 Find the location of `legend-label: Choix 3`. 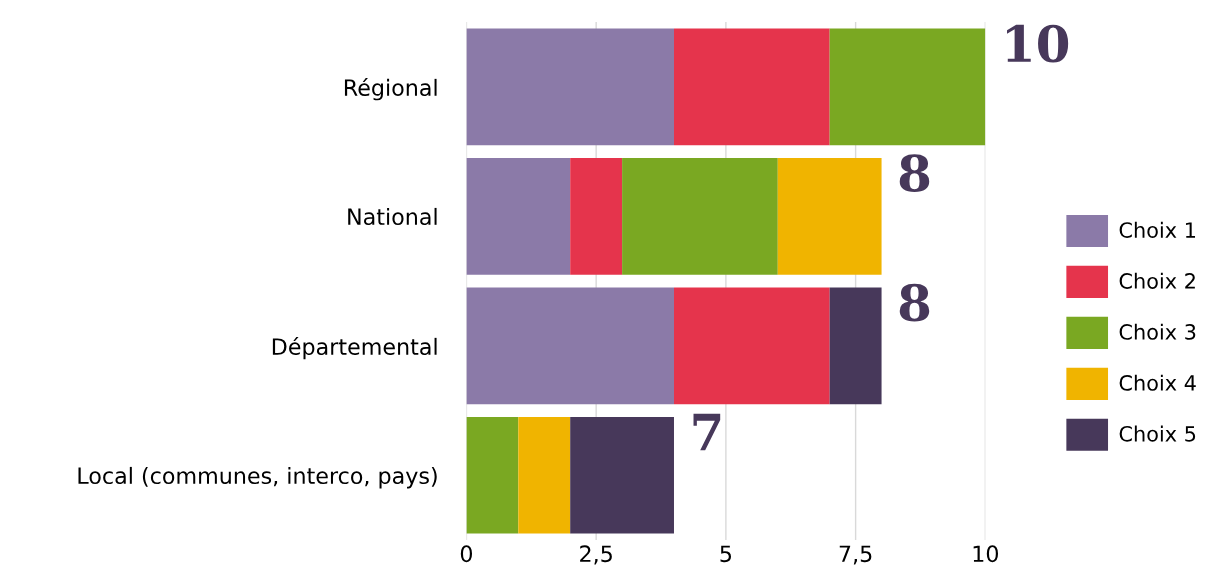

legend-label: Choix 3 is located at coordinates (1157, 331).